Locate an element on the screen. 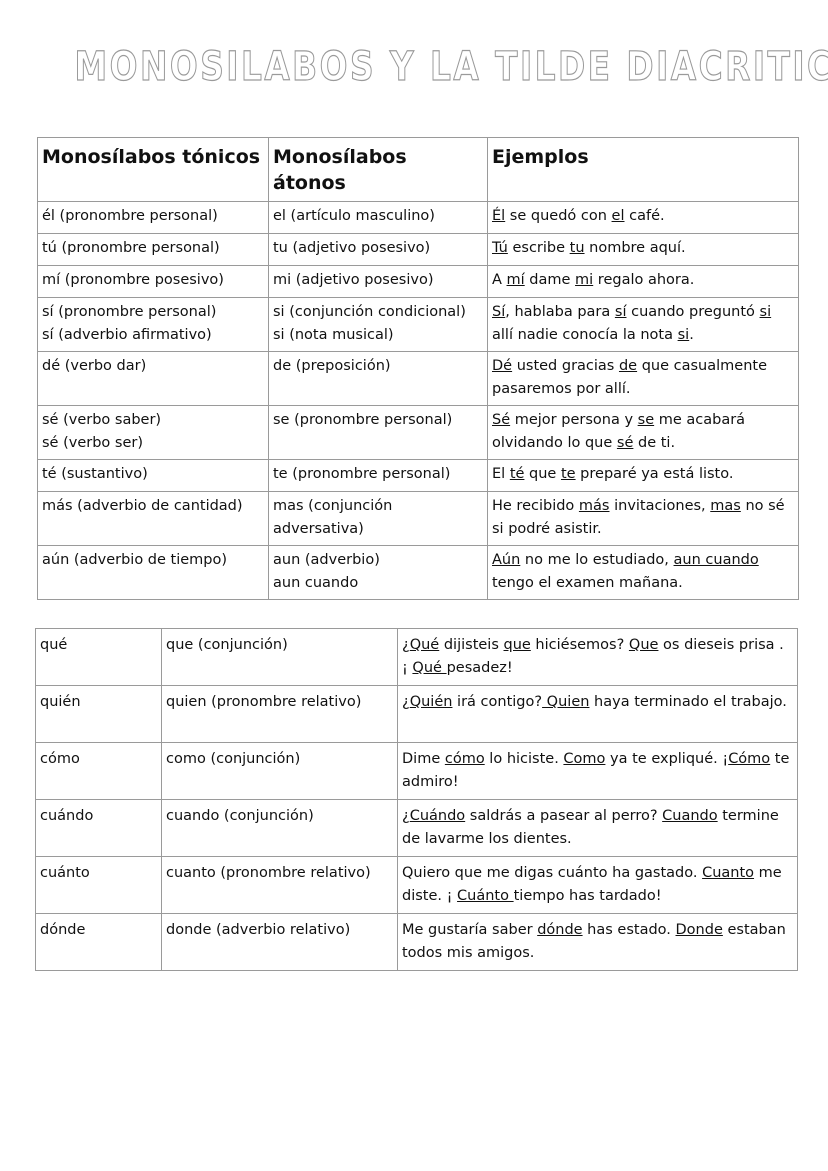  example-text: El is located at coordinates (501, 474).